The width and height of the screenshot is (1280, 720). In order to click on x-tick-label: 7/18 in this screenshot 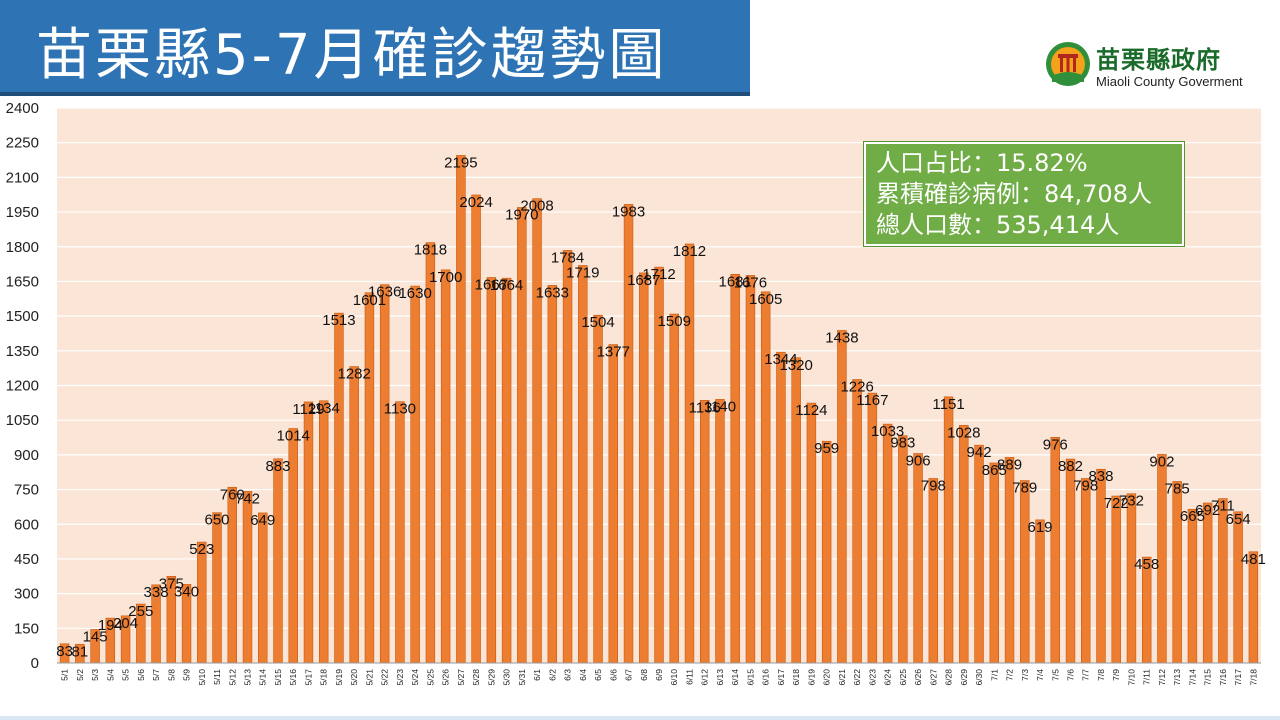, I will do `click(1253, 677)`.